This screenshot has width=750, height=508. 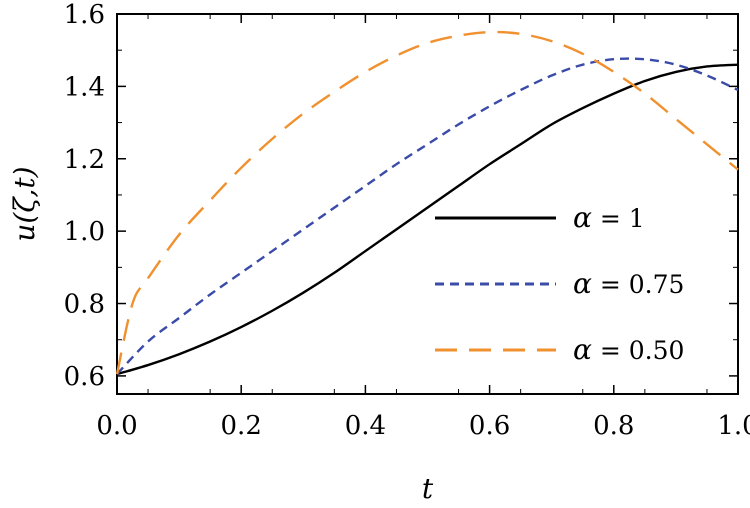 What do you see at coordinates (365, 426) in the screenshot?
I see `x-tick-label: 0.4` at bounding box center [365, 426].